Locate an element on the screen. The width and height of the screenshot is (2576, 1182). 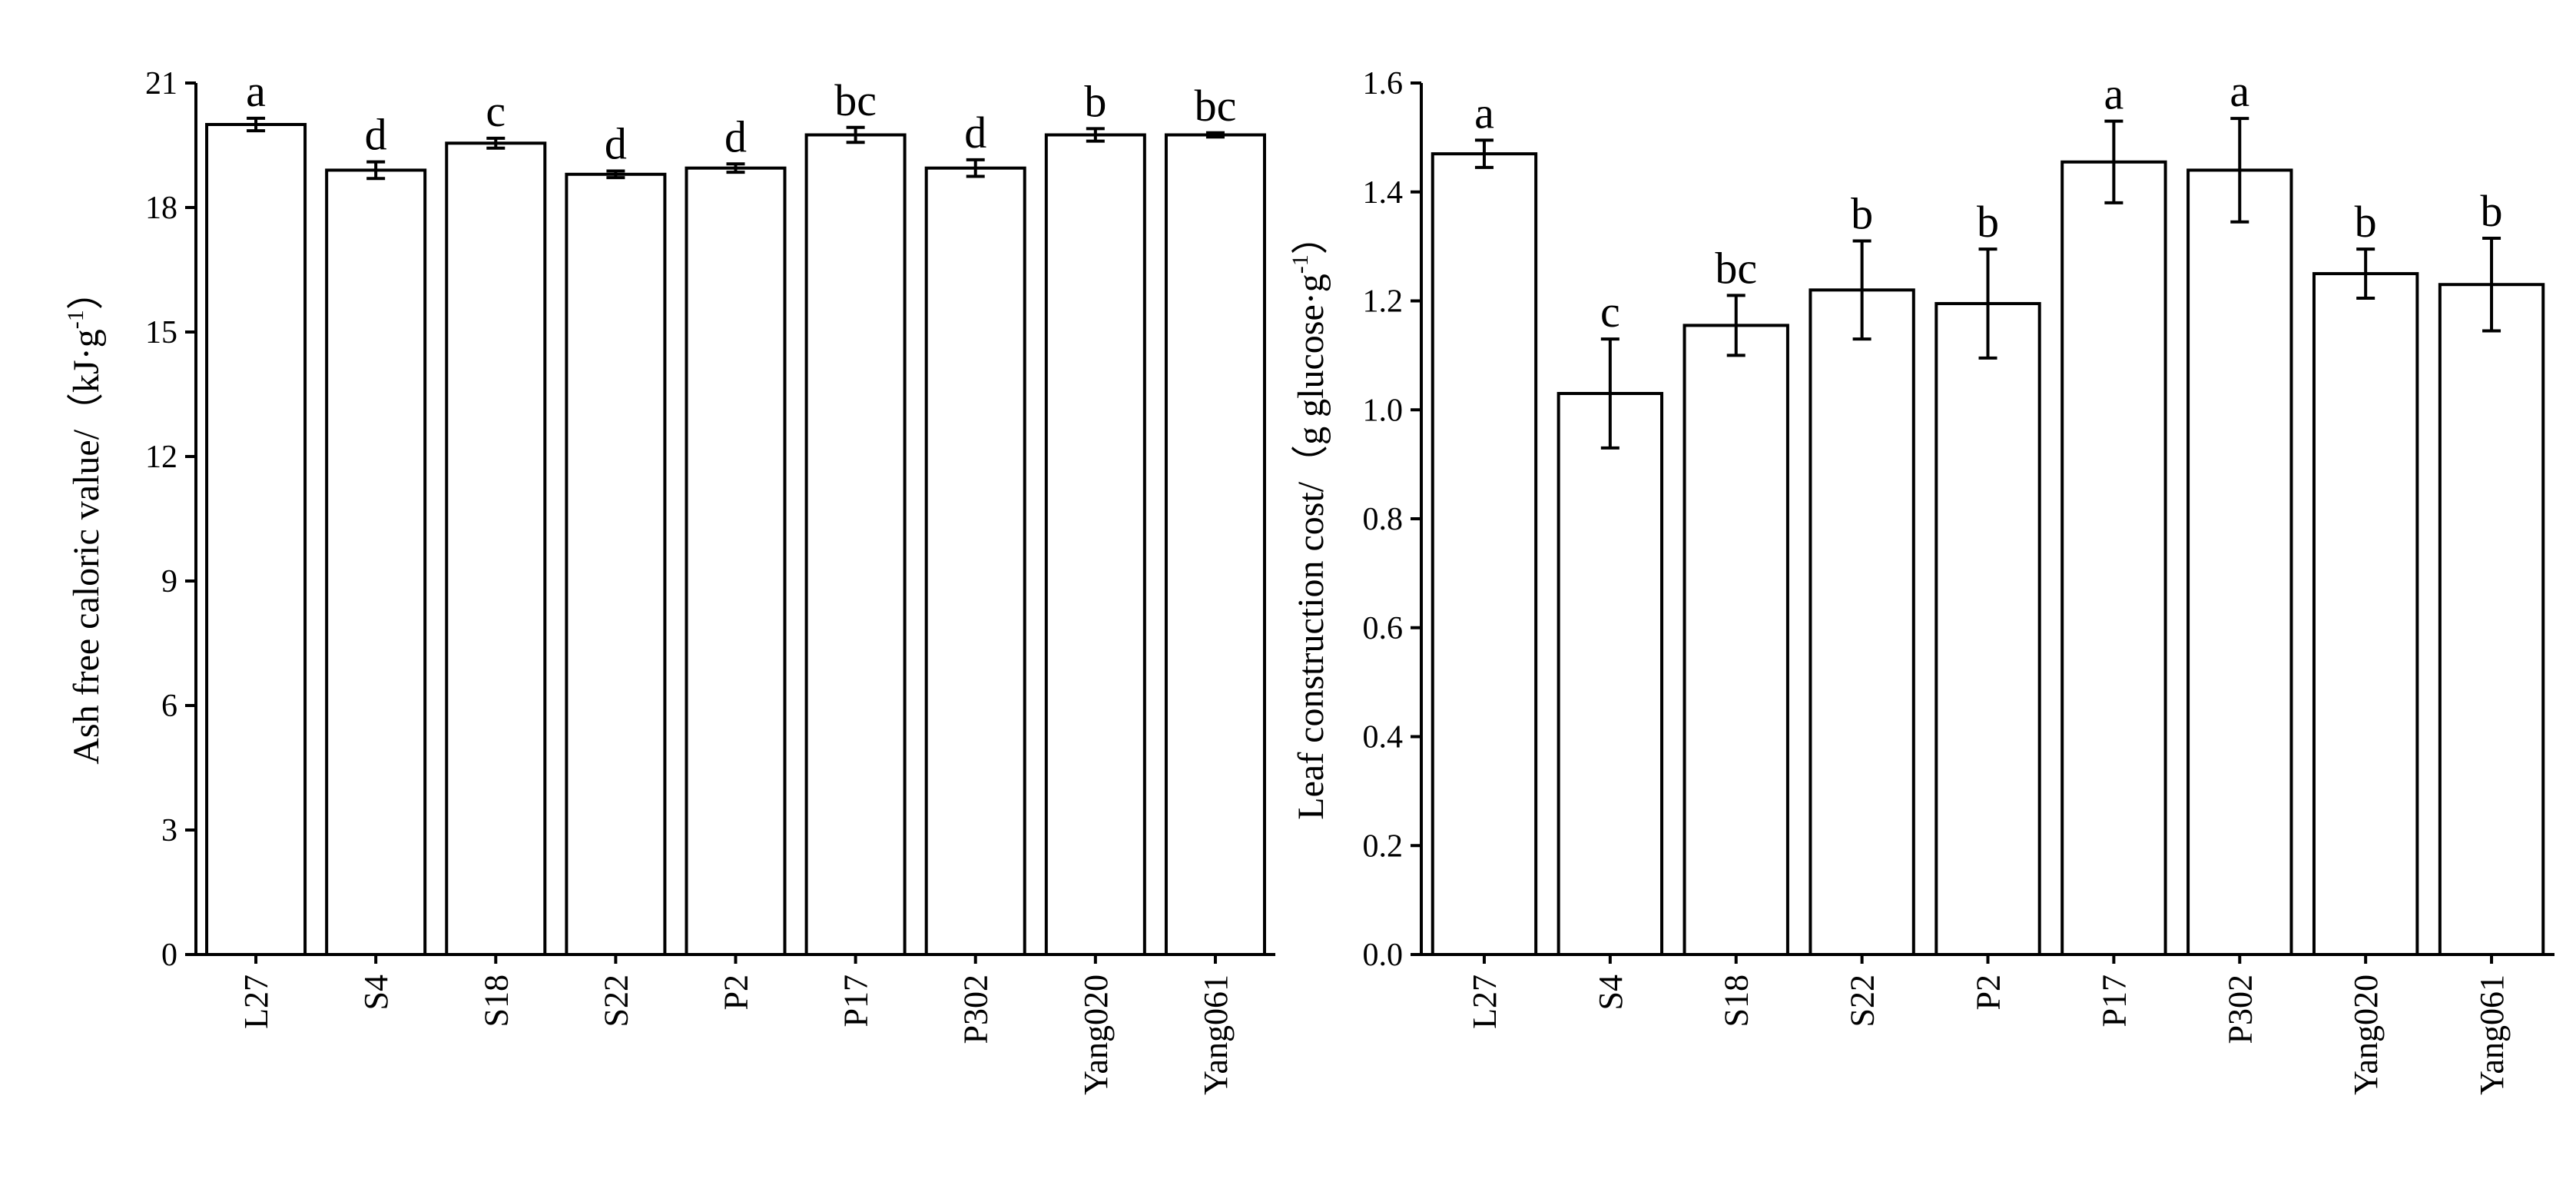
y-tick-label: 3 is located at coordinates (169, 831).